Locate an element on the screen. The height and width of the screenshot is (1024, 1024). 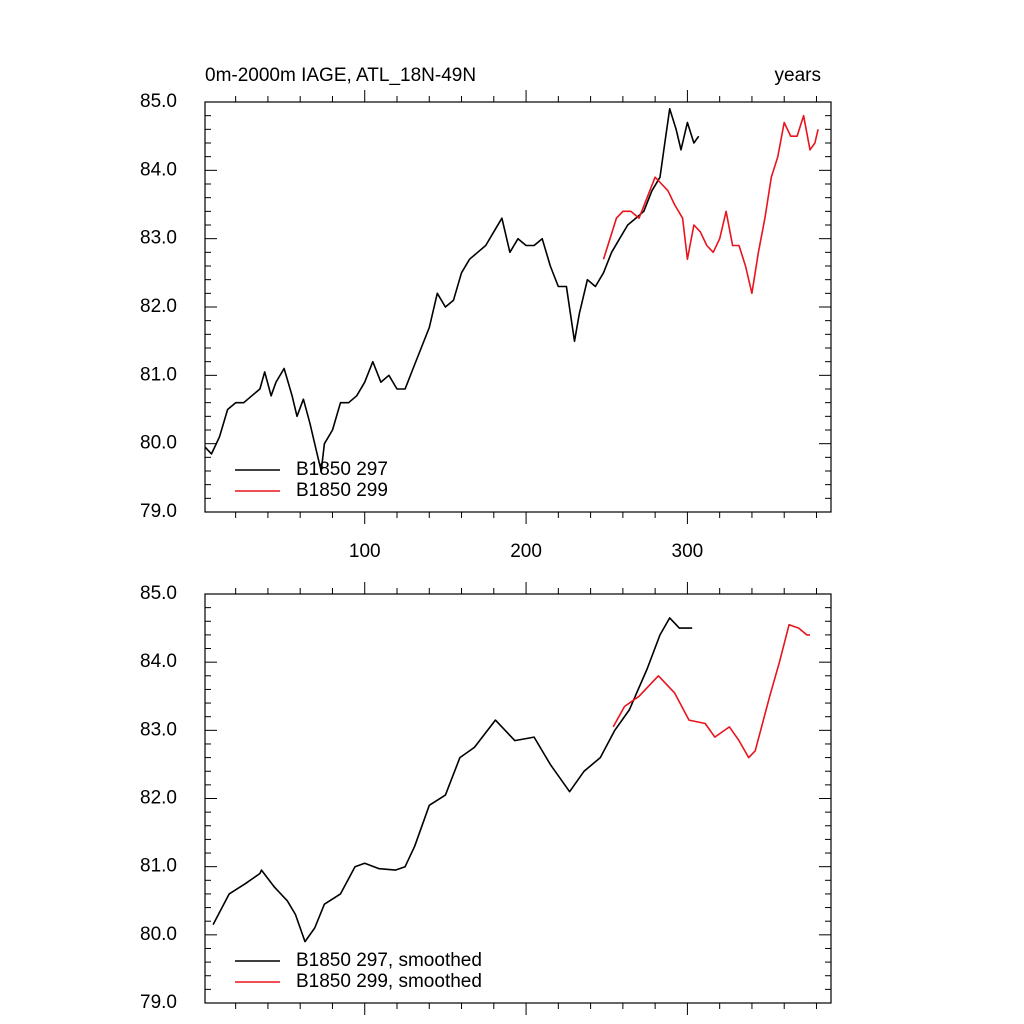
legend-label: B1850 297, smoothed is located at coordinates (389, 960).